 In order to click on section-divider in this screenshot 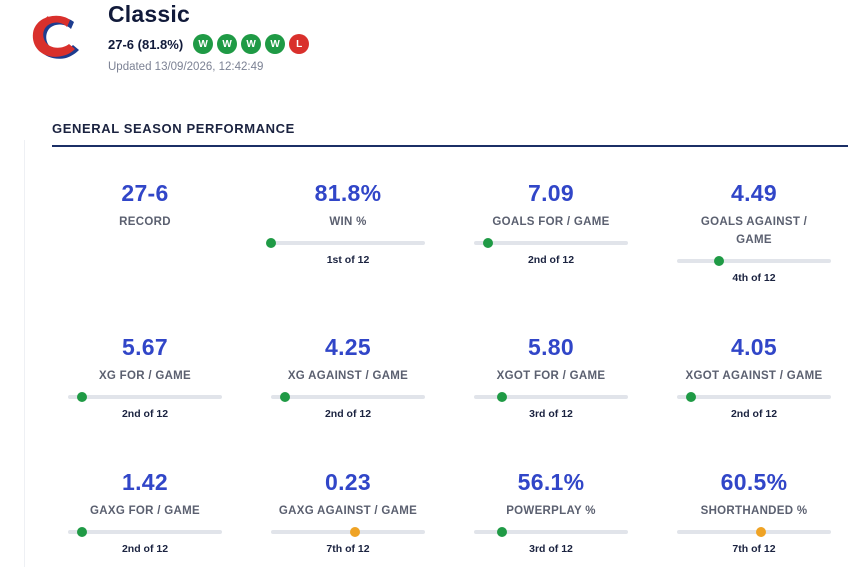, I will do `click(450, 146)`.